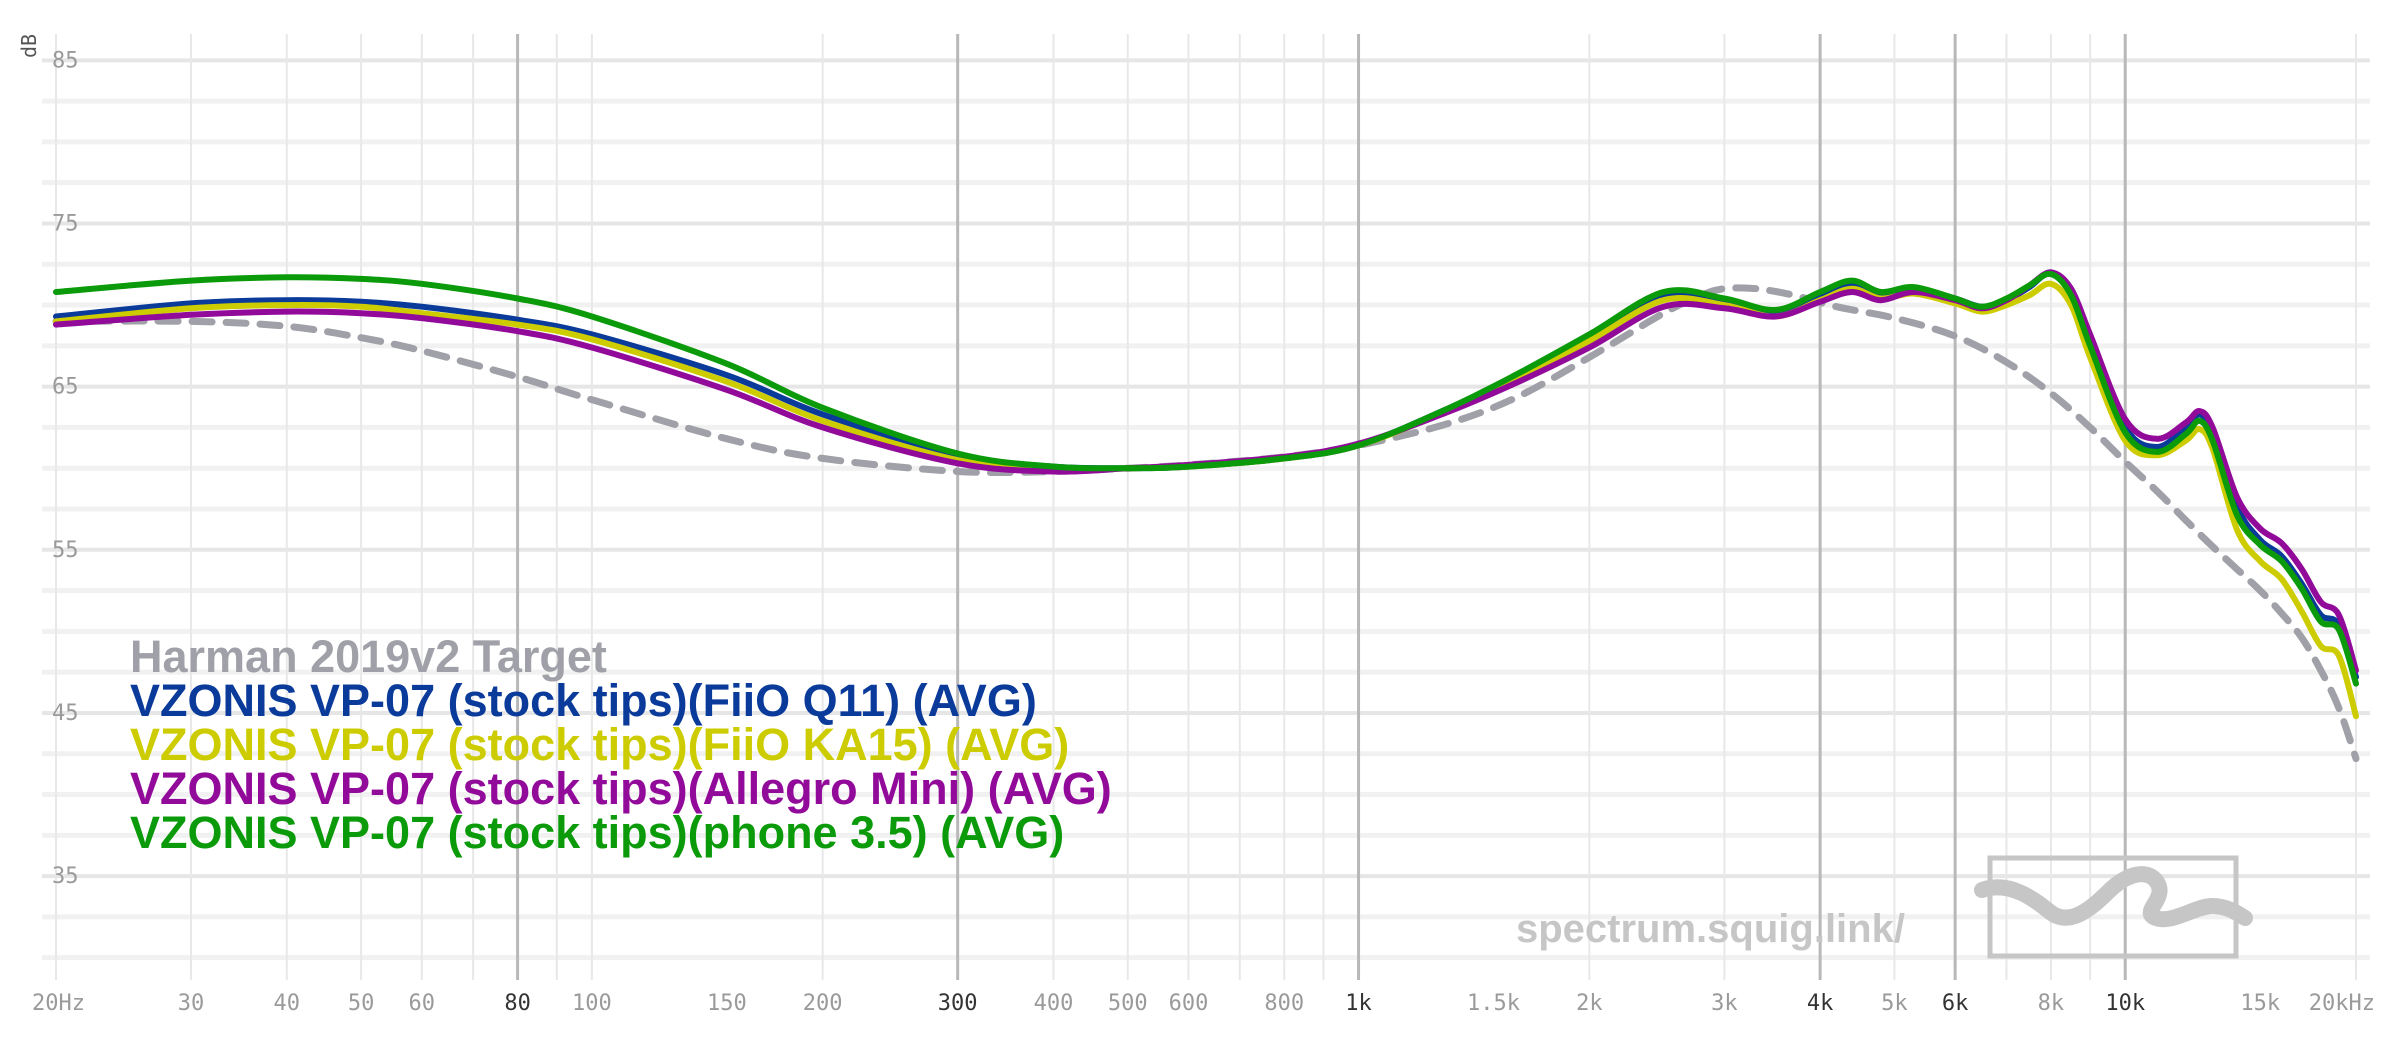 This screenshot has height=1038, width=2400. Describe the element at coordinates (958, 1003) in the screenshot. I see `x-tick-label: 300` at that location.